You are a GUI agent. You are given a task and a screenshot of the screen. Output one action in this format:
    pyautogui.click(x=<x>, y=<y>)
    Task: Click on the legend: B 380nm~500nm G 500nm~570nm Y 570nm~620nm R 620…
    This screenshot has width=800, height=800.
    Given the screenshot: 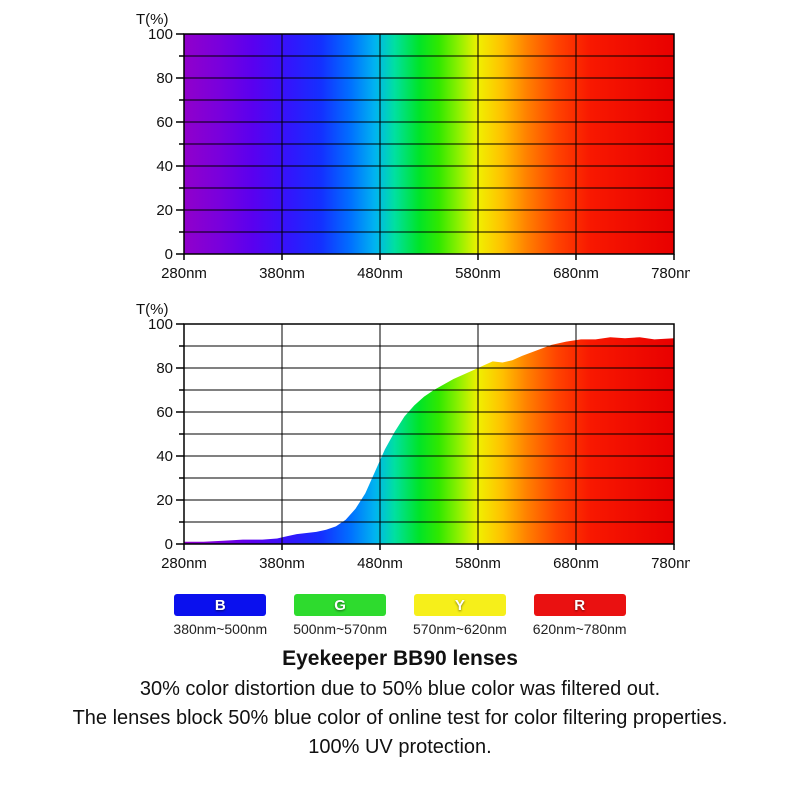 What is the action you would take?
    pyautogui.click(x=400, y=615)
    